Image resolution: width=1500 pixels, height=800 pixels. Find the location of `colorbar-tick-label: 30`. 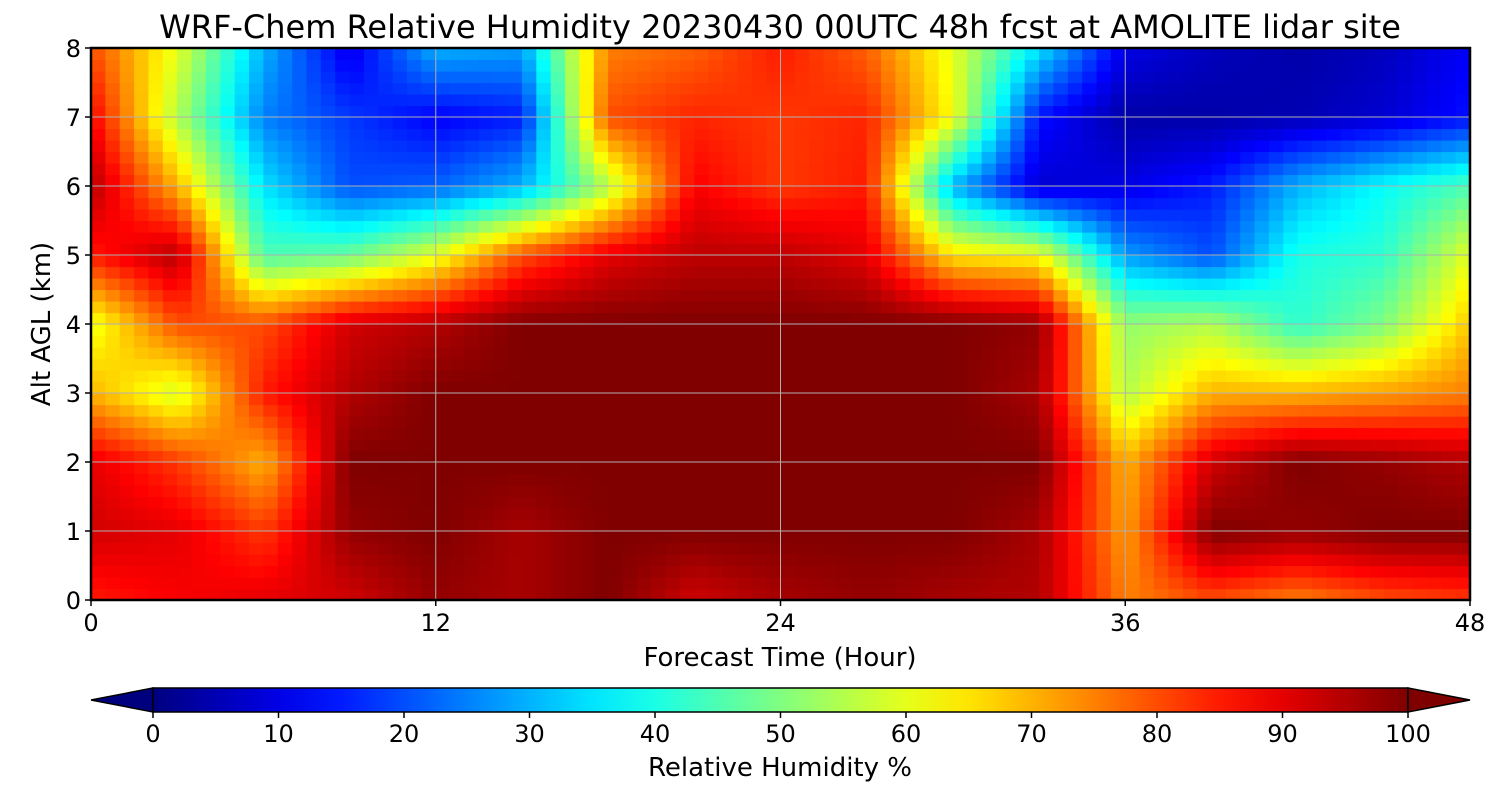

colorbar-tick-label: 30 is located at coordinates (529, 734).